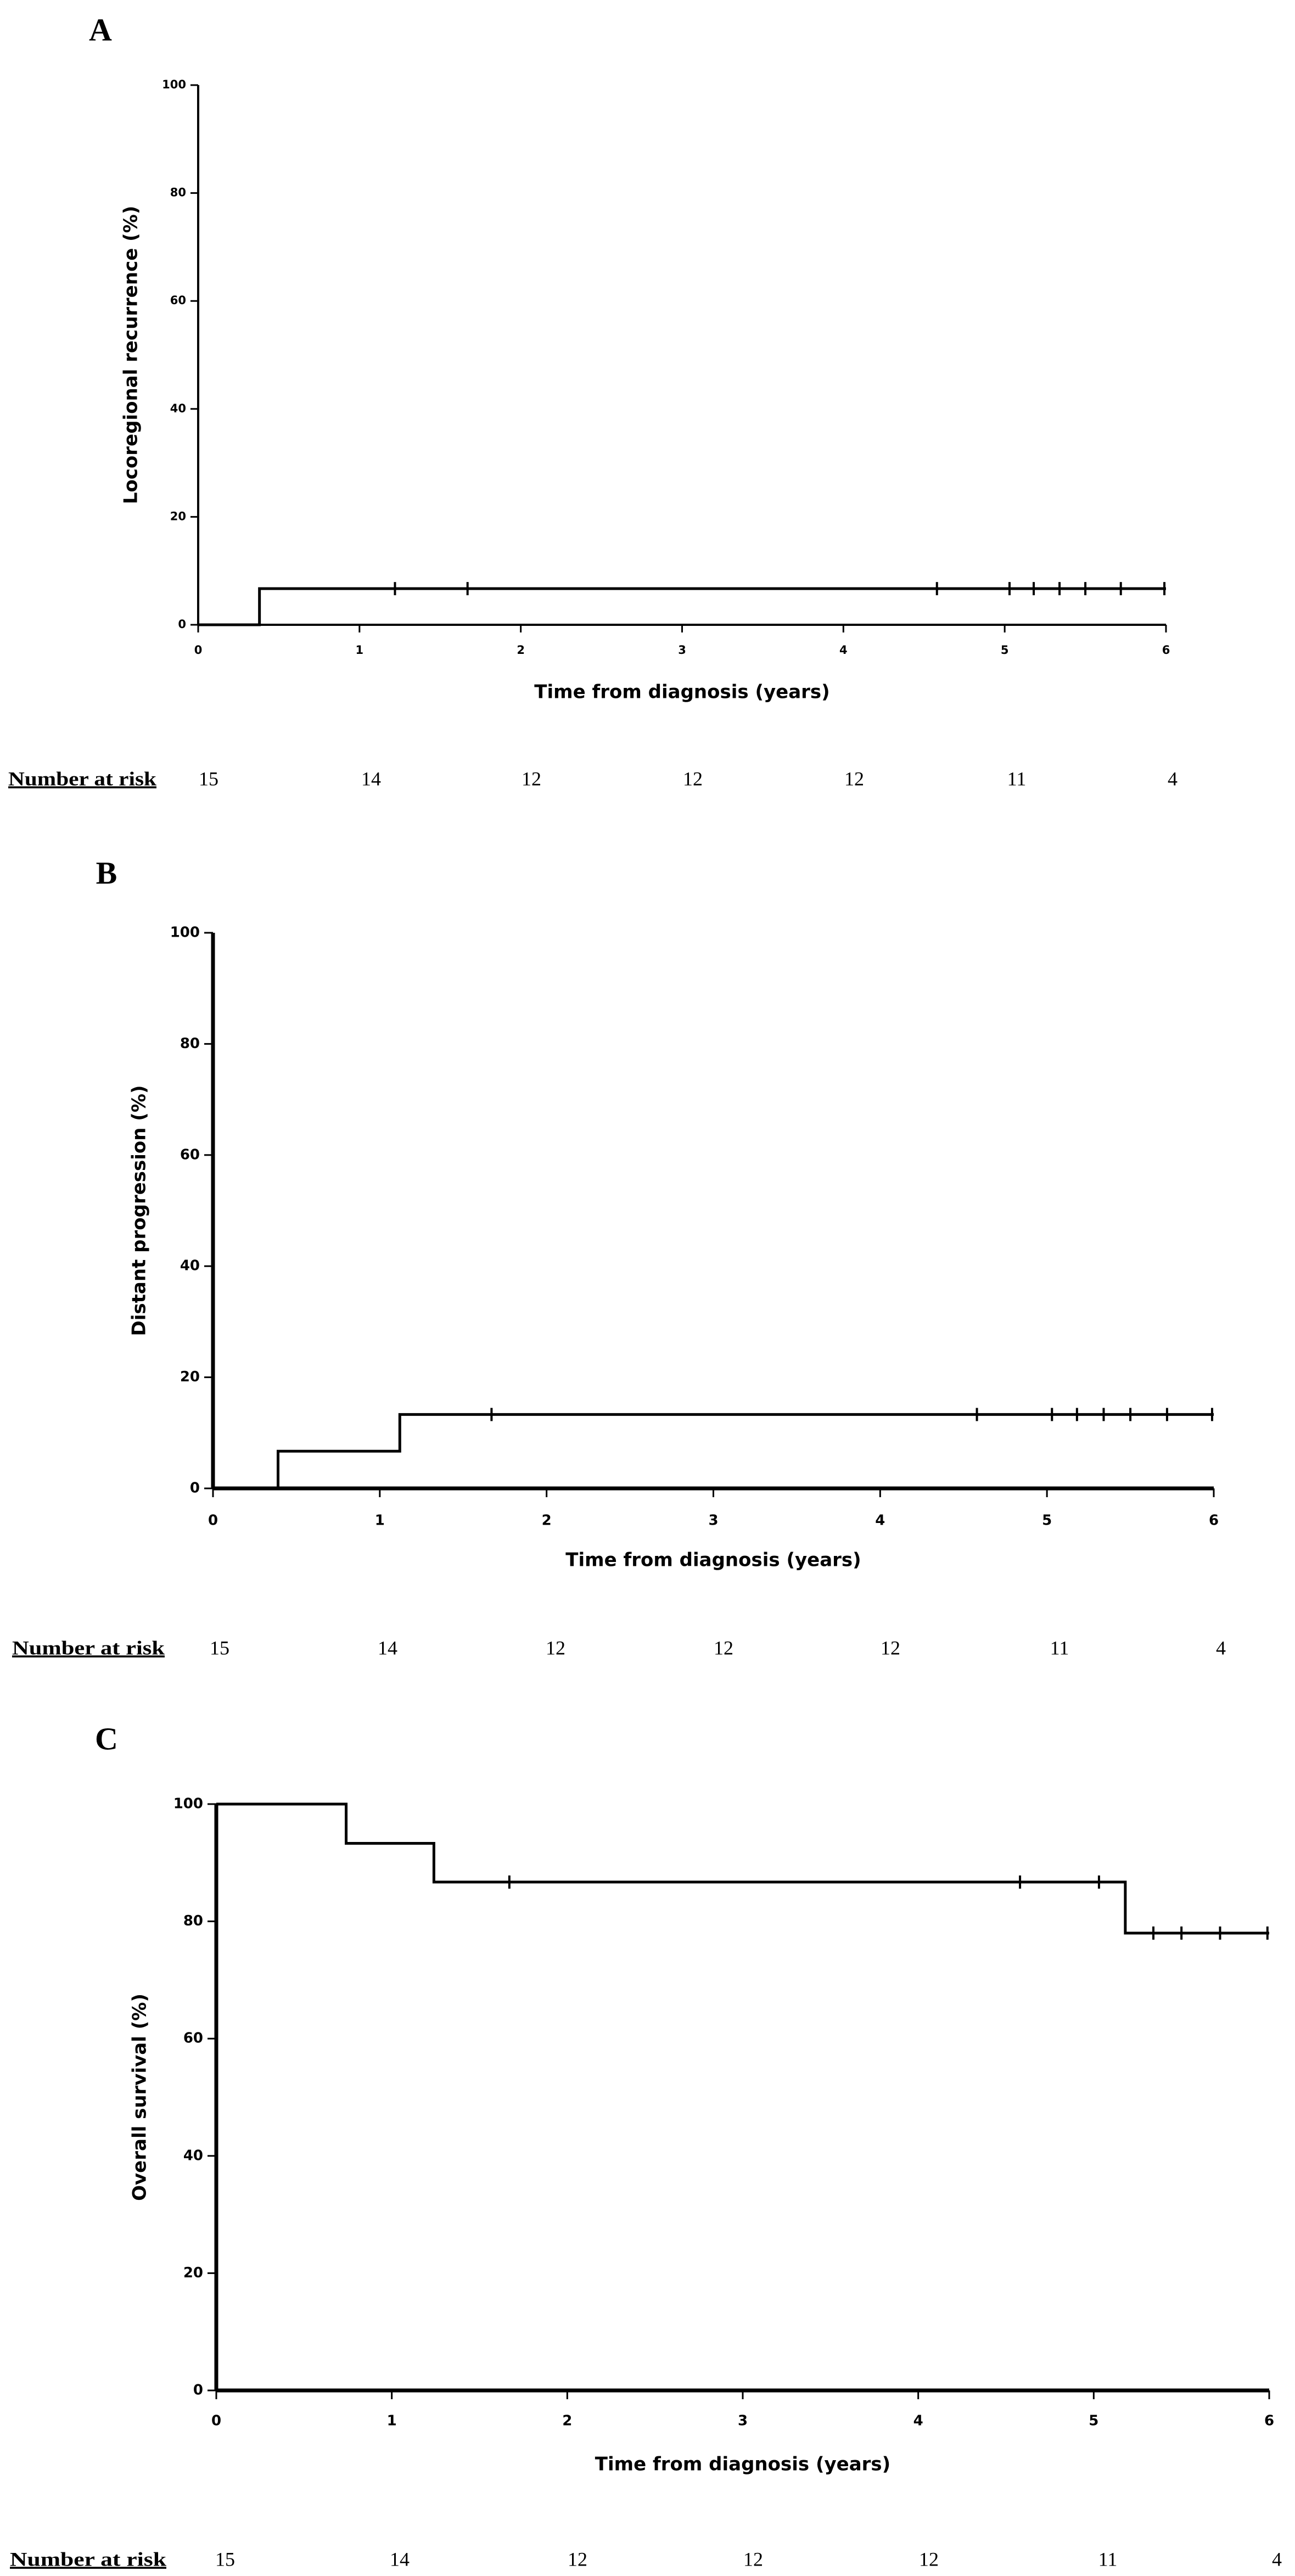 The height and width of the screenshot is (2576, 1295). Describe the element at coordinates (106, 873) in the screenshot. I see `panel-label-b: B` at that location.